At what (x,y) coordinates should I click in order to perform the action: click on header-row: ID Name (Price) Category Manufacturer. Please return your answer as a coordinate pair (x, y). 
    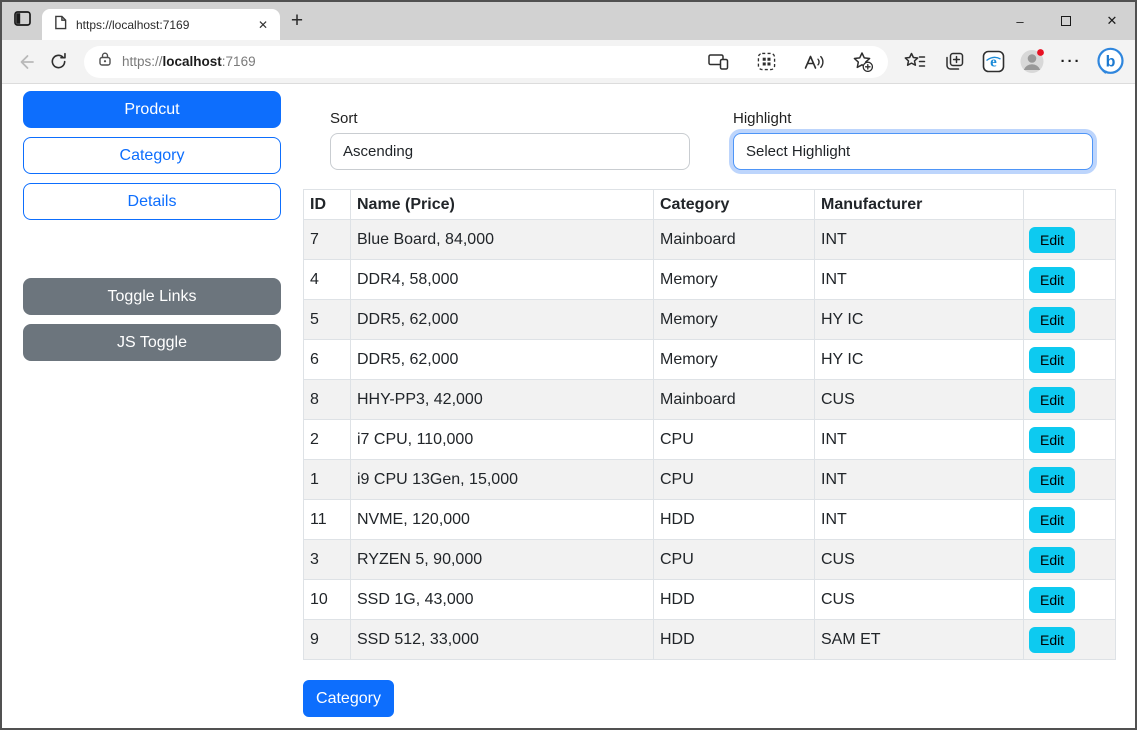
    Looking at the image, I should click on (709, 204).